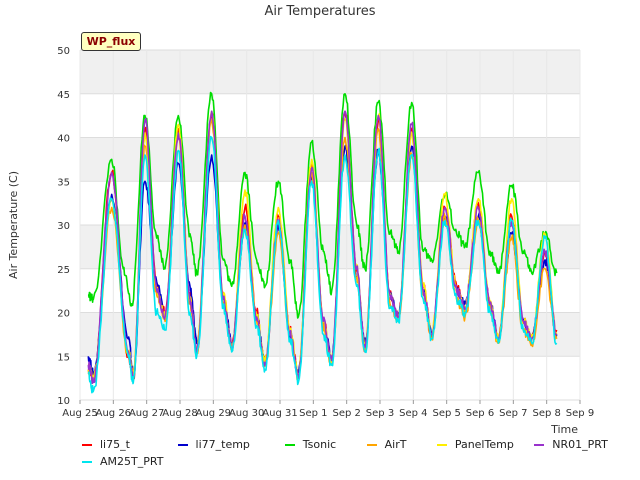 This screenshot has width=640, height=480. I want to click on legend-label: AM25T_PRT, so click(132, 461).